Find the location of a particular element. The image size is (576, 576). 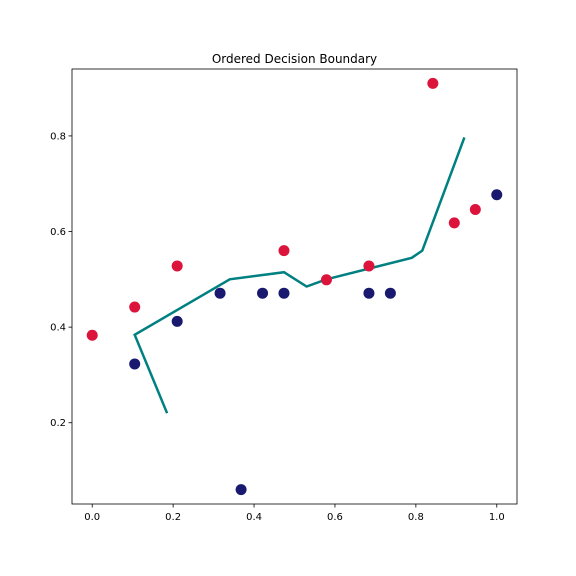

x-tick-label: 0.6 is located at coordinates (335, 517).